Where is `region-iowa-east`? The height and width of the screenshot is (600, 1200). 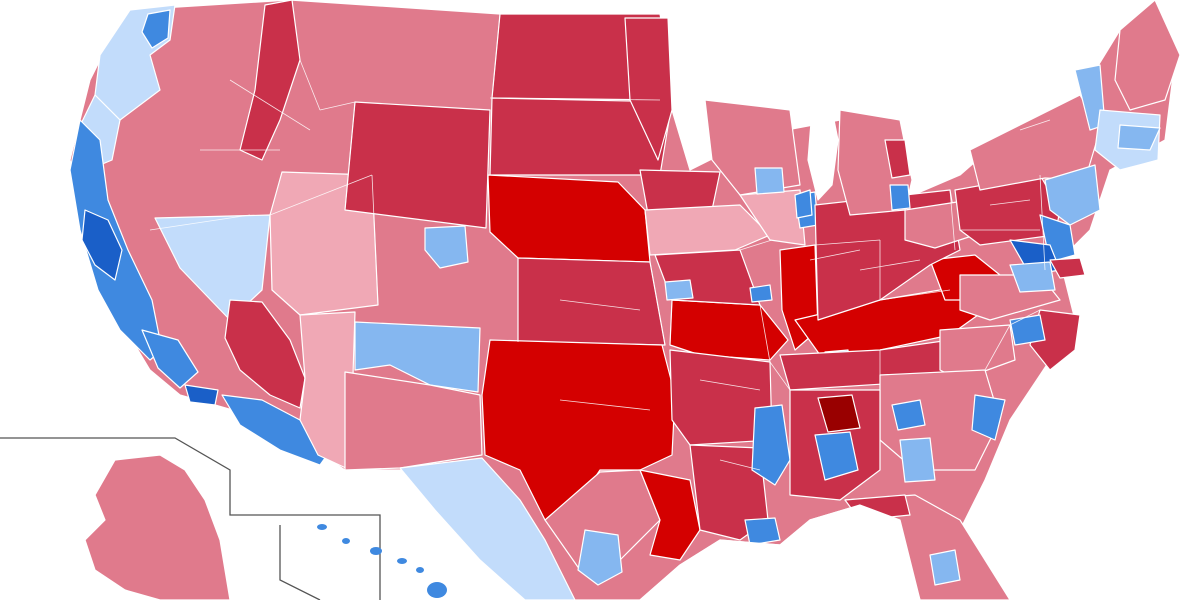 region-iowa-east is located at coordinates (707, 230).